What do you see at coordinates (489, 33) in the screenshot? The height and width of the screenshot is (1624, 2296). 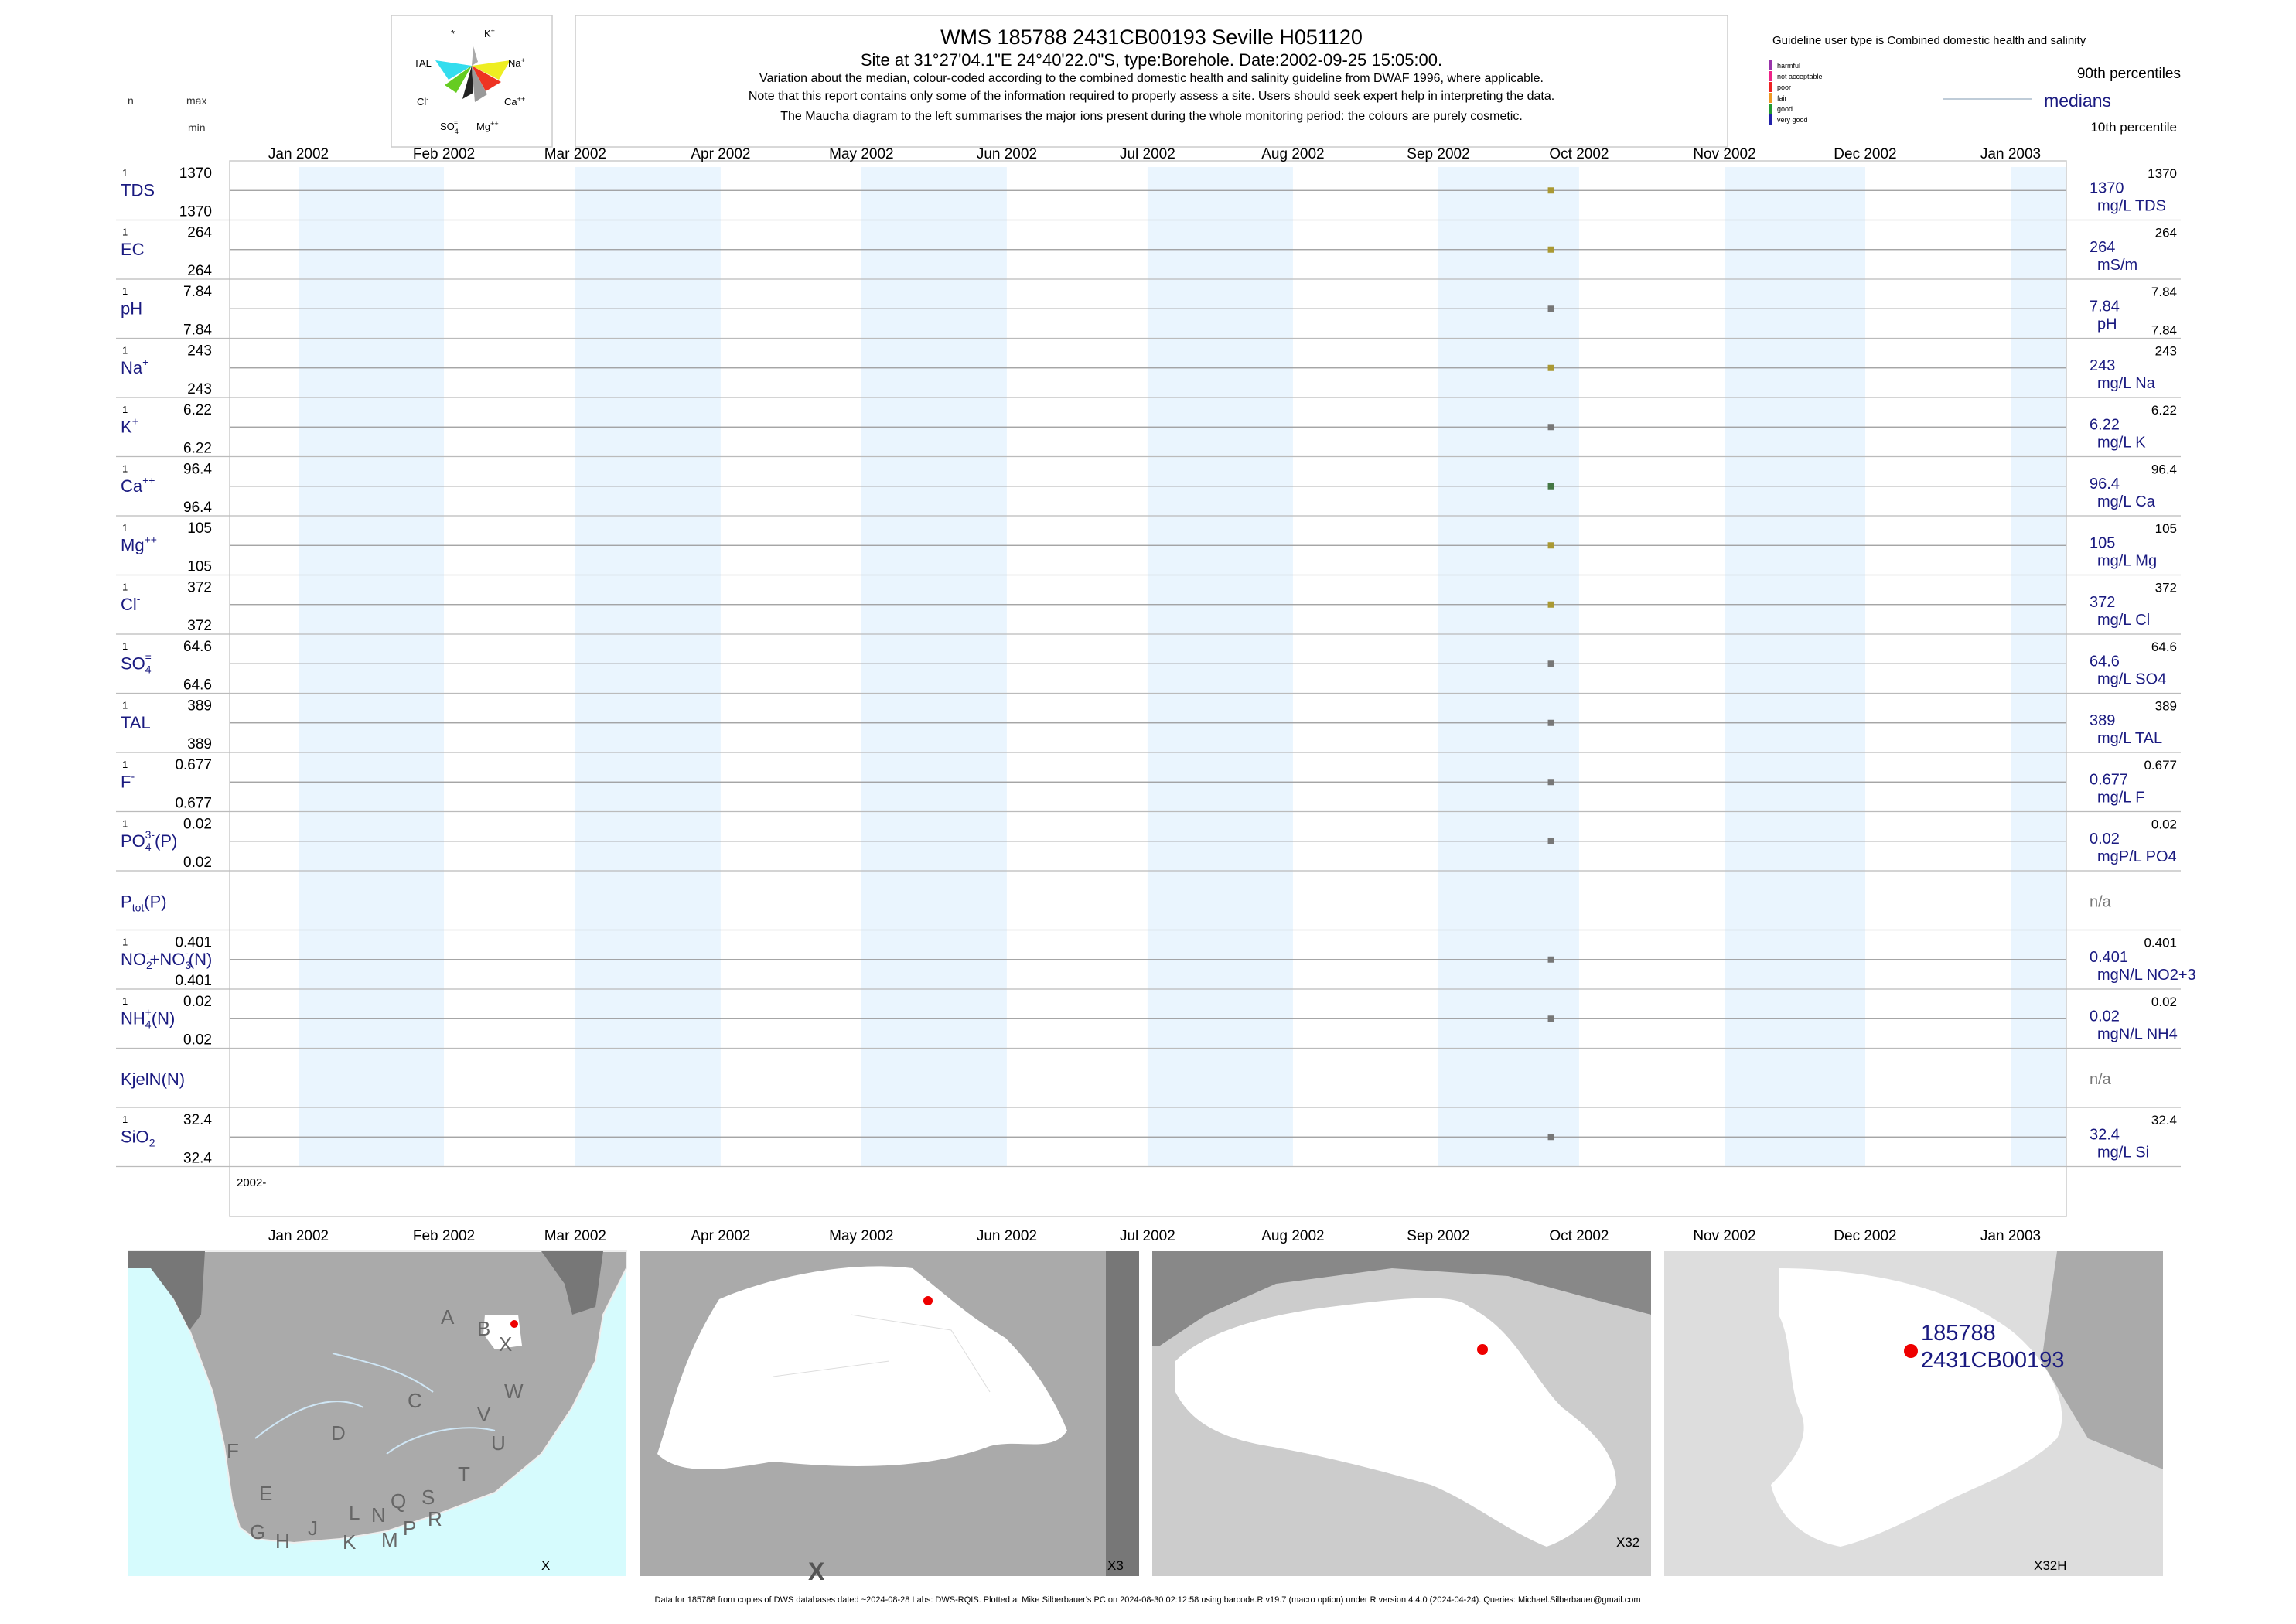 I see `maucha-k-label: K+` at bounding box center [489, 33].